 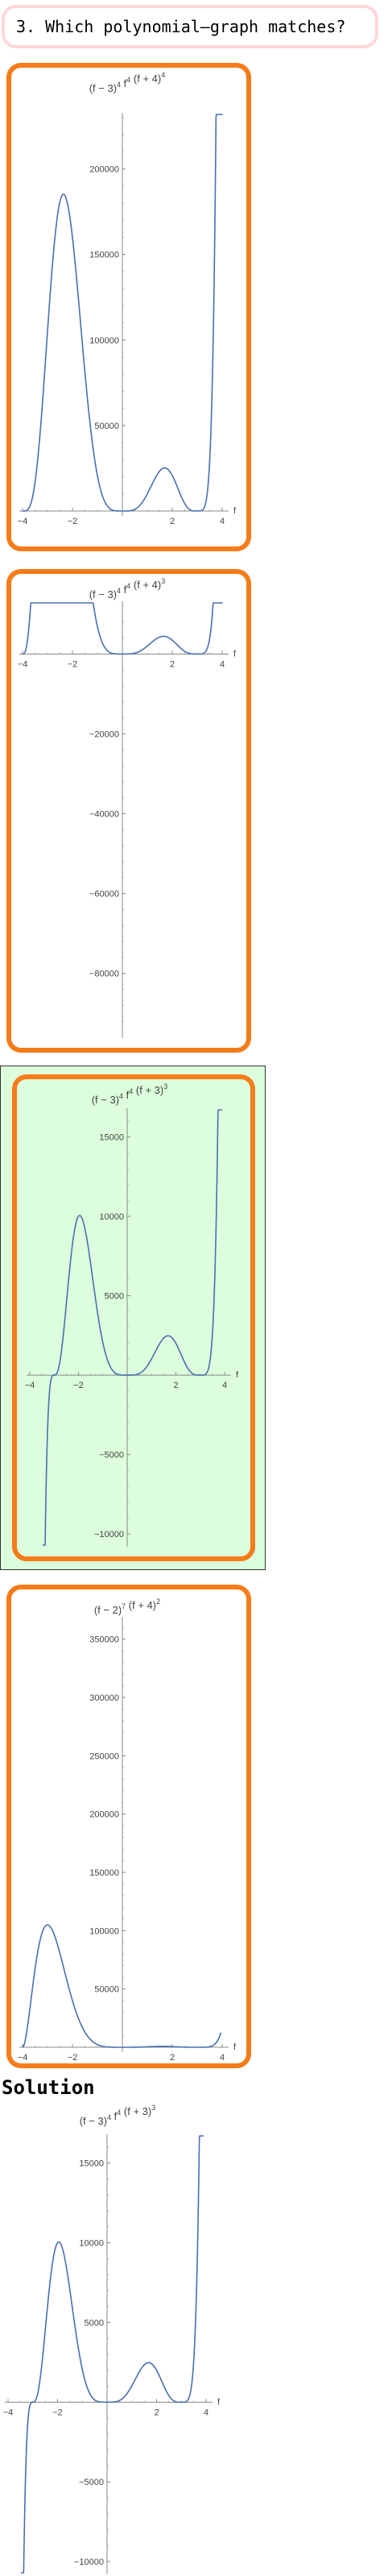 What do you see at coordinates (104, 1640) in the screenshot?
I see `option-d-y-tick-label: 350000` at bounding box center [104, 1640].